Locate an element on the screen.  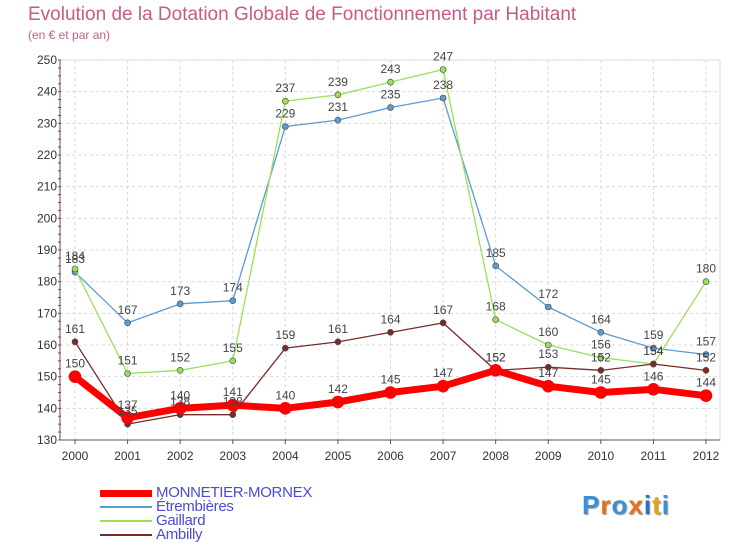
data-label-etrembieres: 183 is located at coordinates (75, 259).